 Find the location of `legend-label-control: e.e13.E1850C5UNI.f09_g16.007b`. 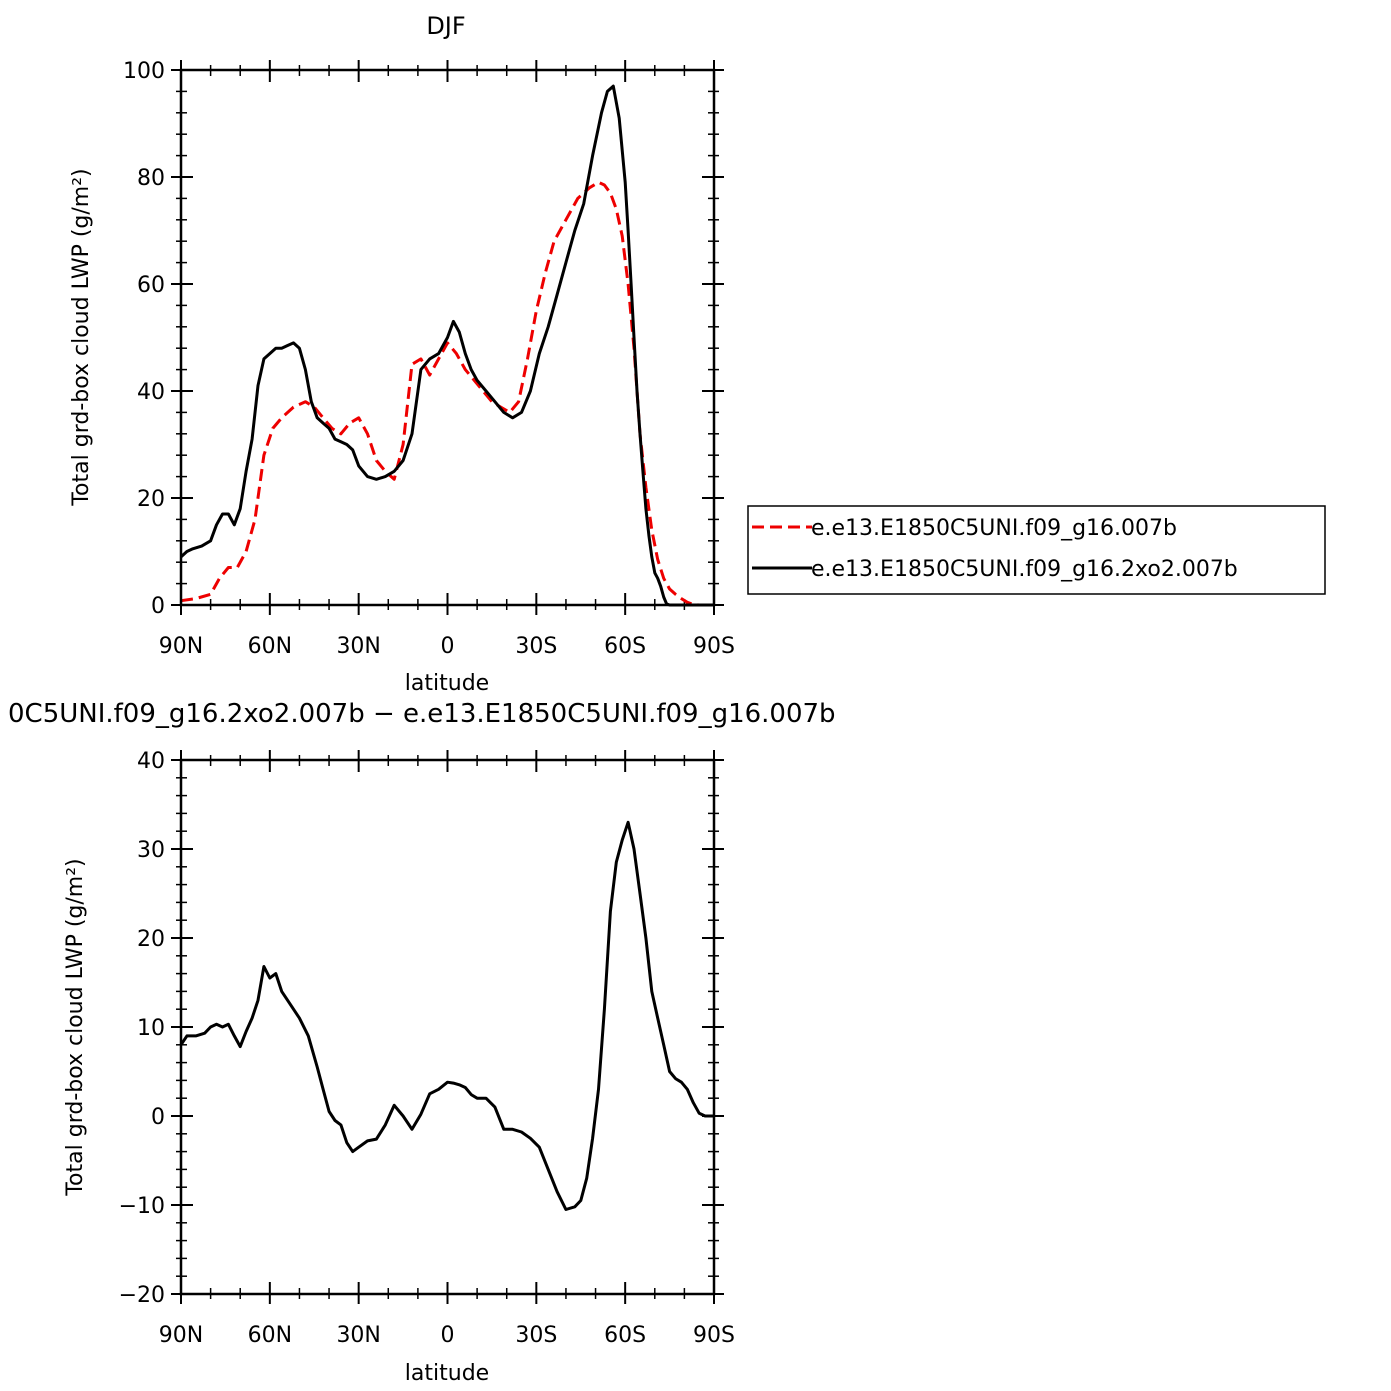

legend-label-control: e.e13.E1850C5UNI.f09_g16.007b is located at coordinates (994, 528).